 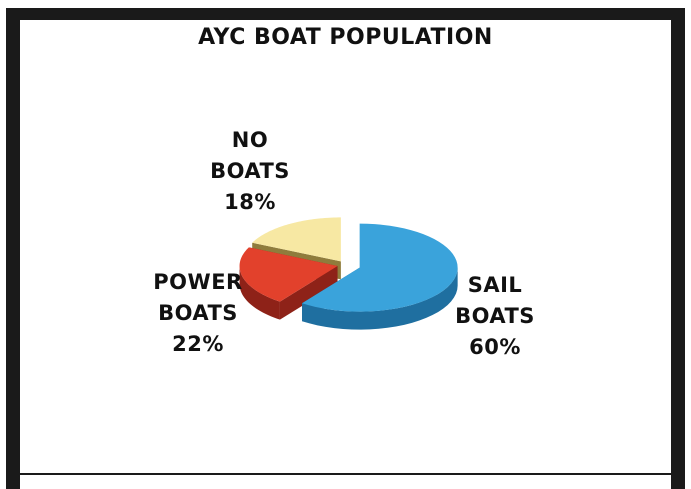 What do you see at coordinates (345, 37) in the screenshot?
I see `chart-title: AYC BOAT POPULATION` at bounding box center [345, 37].